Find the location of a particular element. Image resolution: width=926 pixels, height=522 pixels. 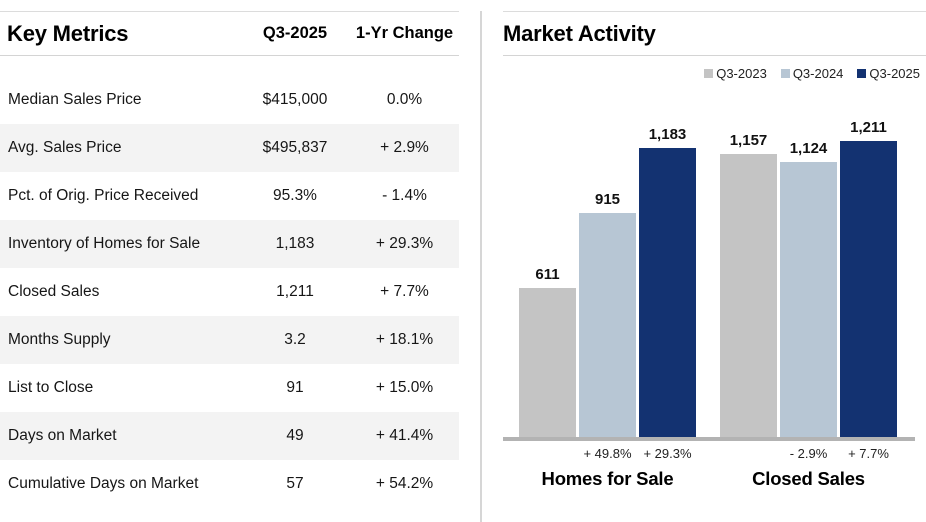

metric-label: Pct. of Orig. Price Received is located at coordinates (103, 195).